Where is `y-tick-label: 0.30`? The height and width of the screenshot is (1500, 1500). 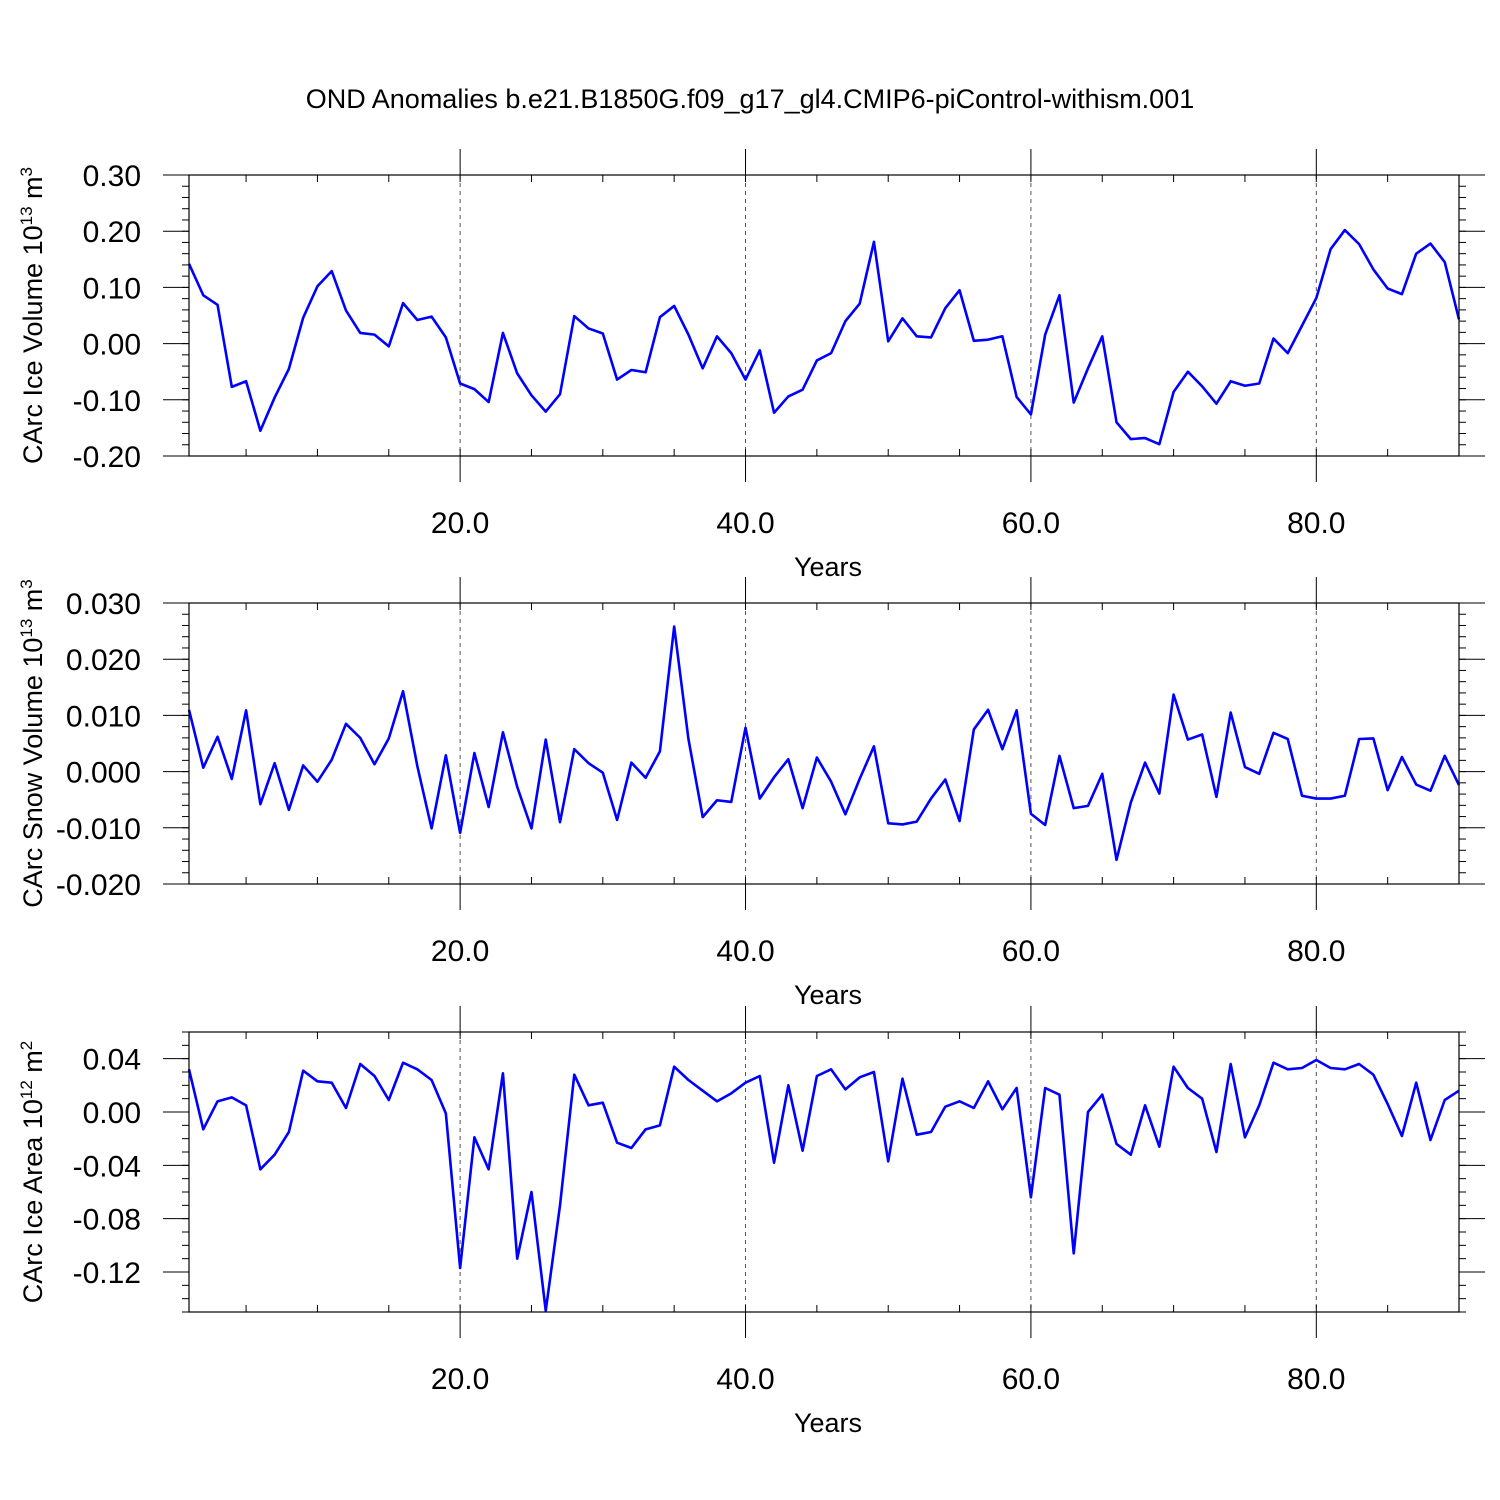
y-tick-label: 0.30 is located at coordinates (112, 176).